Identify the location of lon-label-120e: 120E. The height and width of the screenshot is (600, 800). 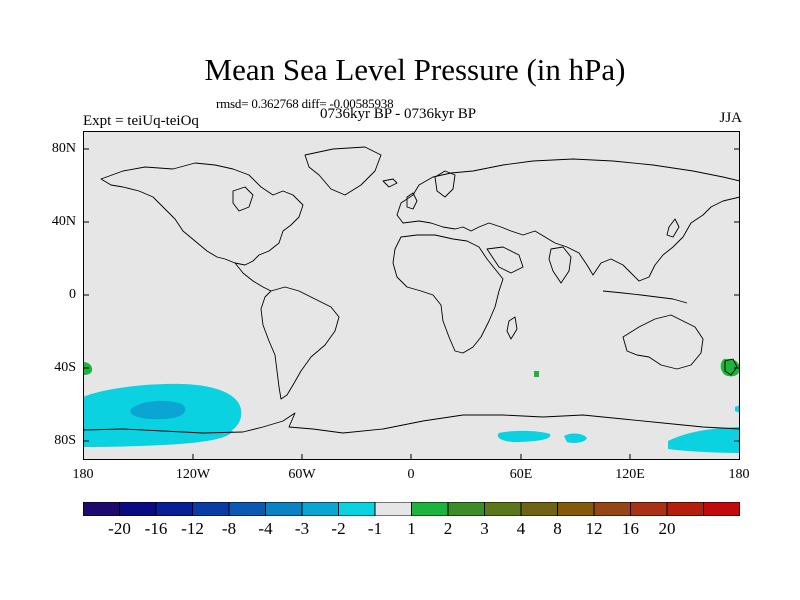
(630, 474).